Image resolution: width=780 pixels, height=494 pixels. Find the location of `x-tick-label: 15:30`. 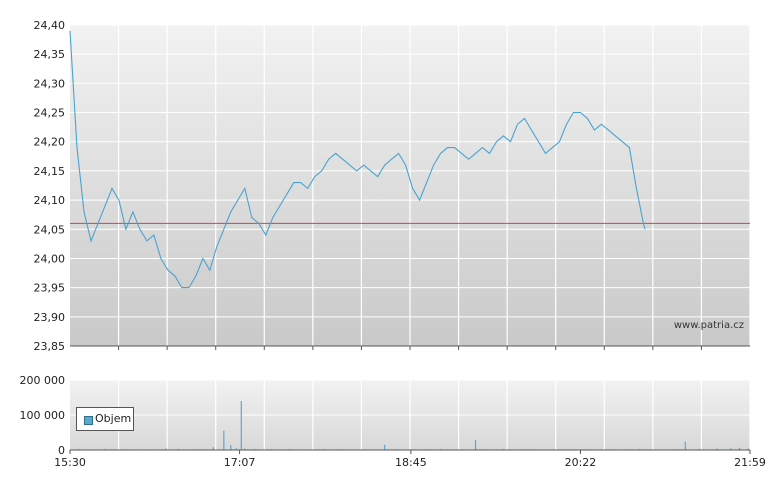

x-tick-label: 15:30 is located at coordinates (70, 462).